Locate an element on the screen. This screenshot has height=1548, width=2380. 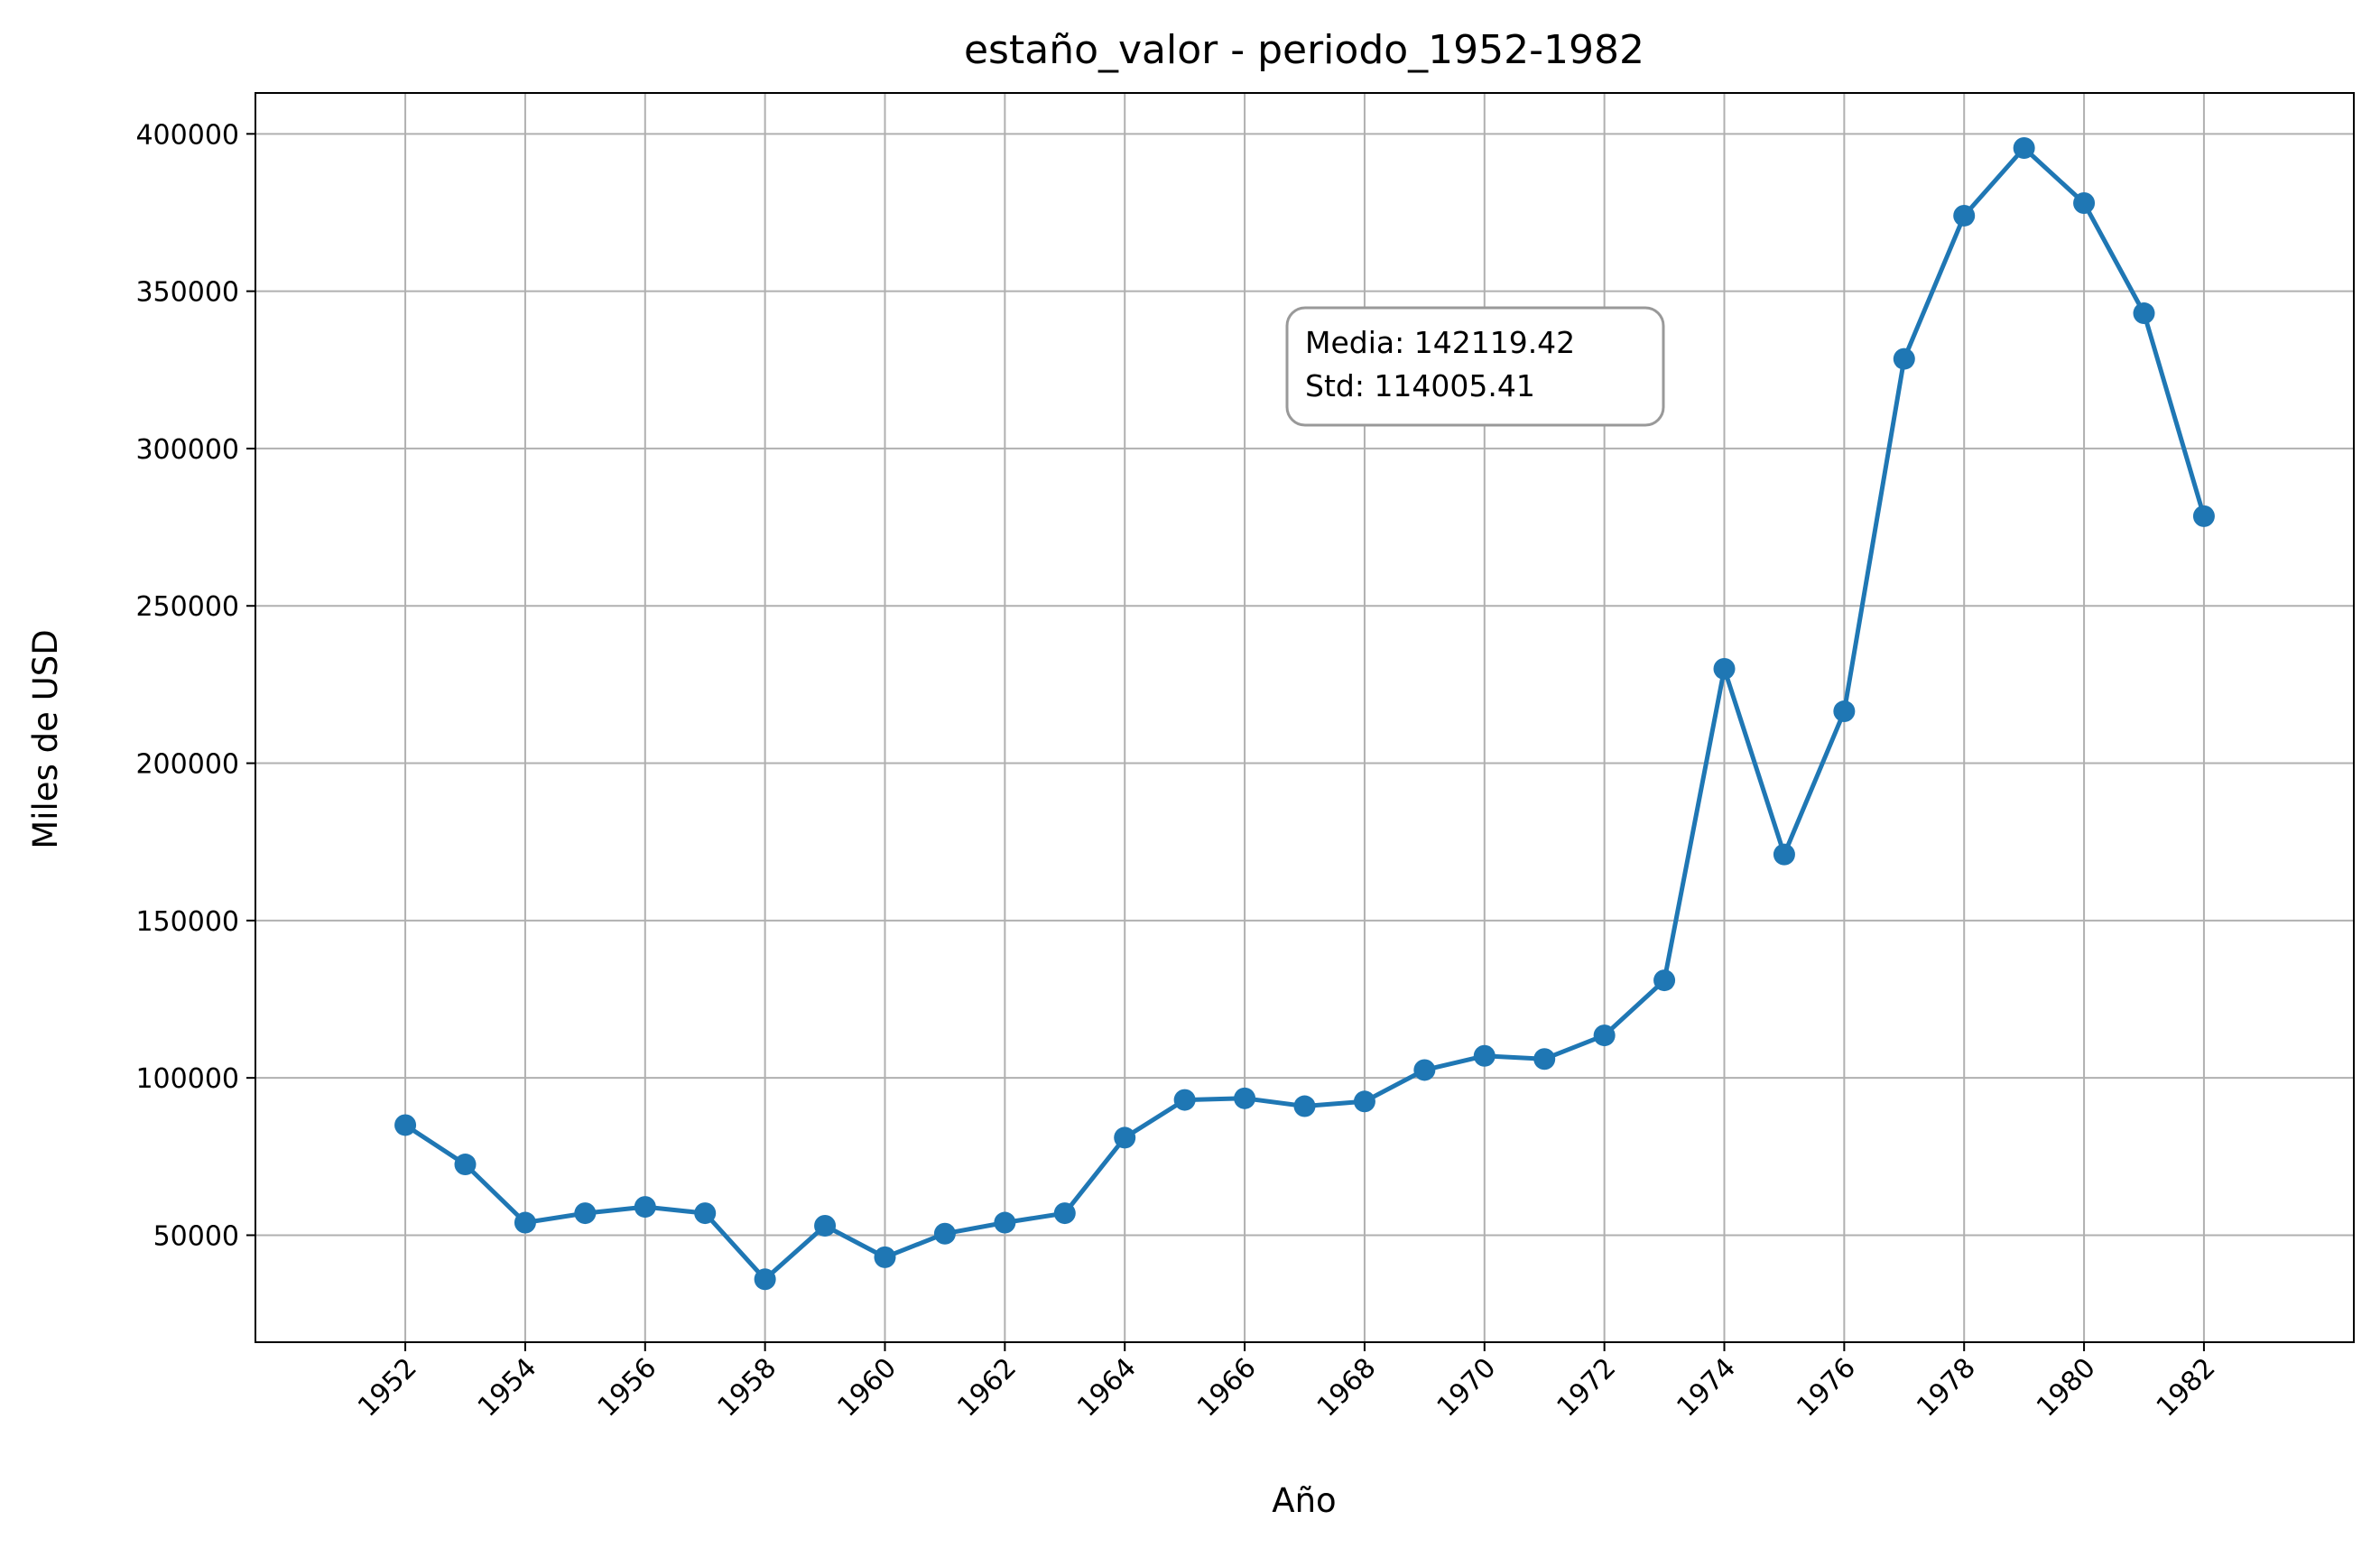
annotation-box is located at coordinates (1475, 366).